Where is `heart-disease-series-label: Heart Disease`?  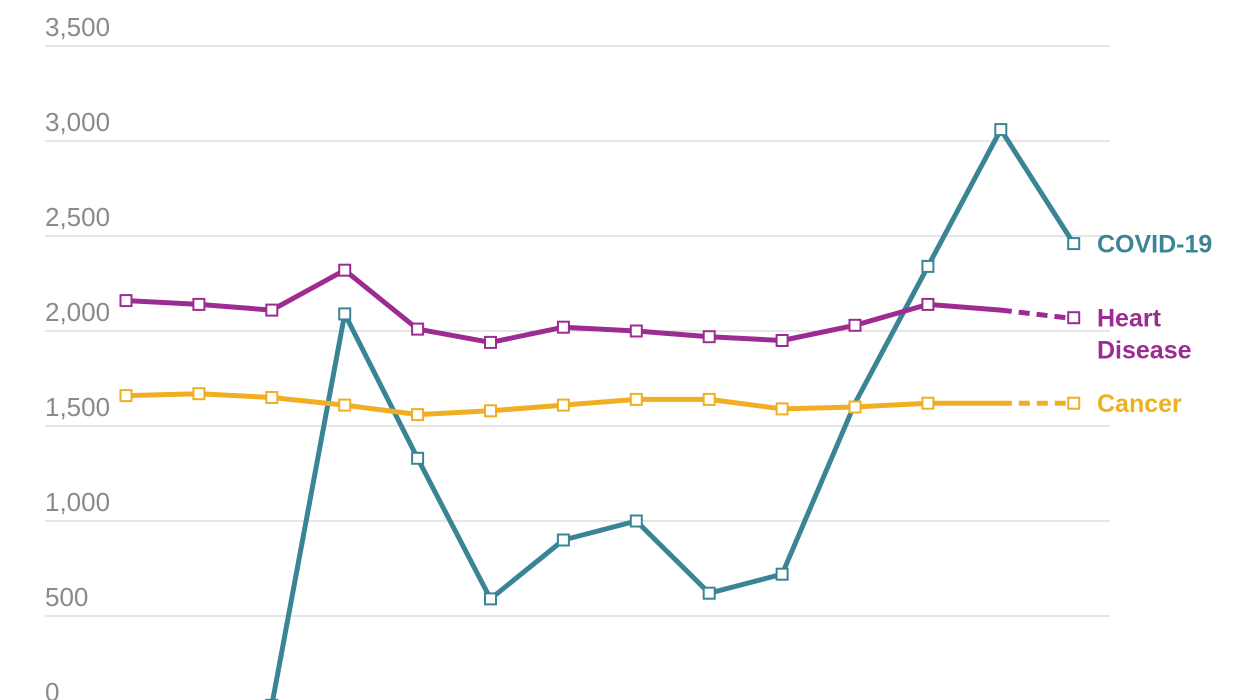 heart-disease-series-label: Heart Disease is located at coordinates (1144, 335).